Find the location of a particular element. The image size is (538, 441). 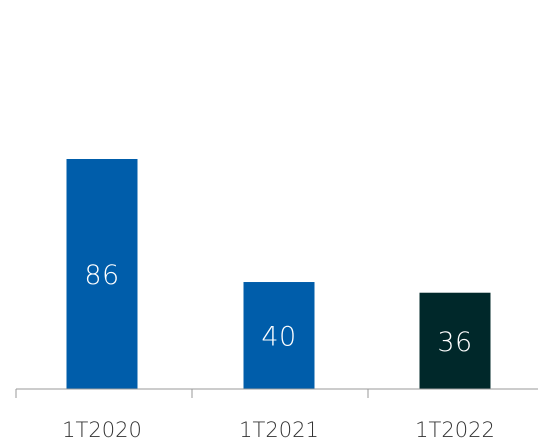

x-tick-labels-group: 1T2020 1T2021 1T2022 is located at coordinates (278, 429).